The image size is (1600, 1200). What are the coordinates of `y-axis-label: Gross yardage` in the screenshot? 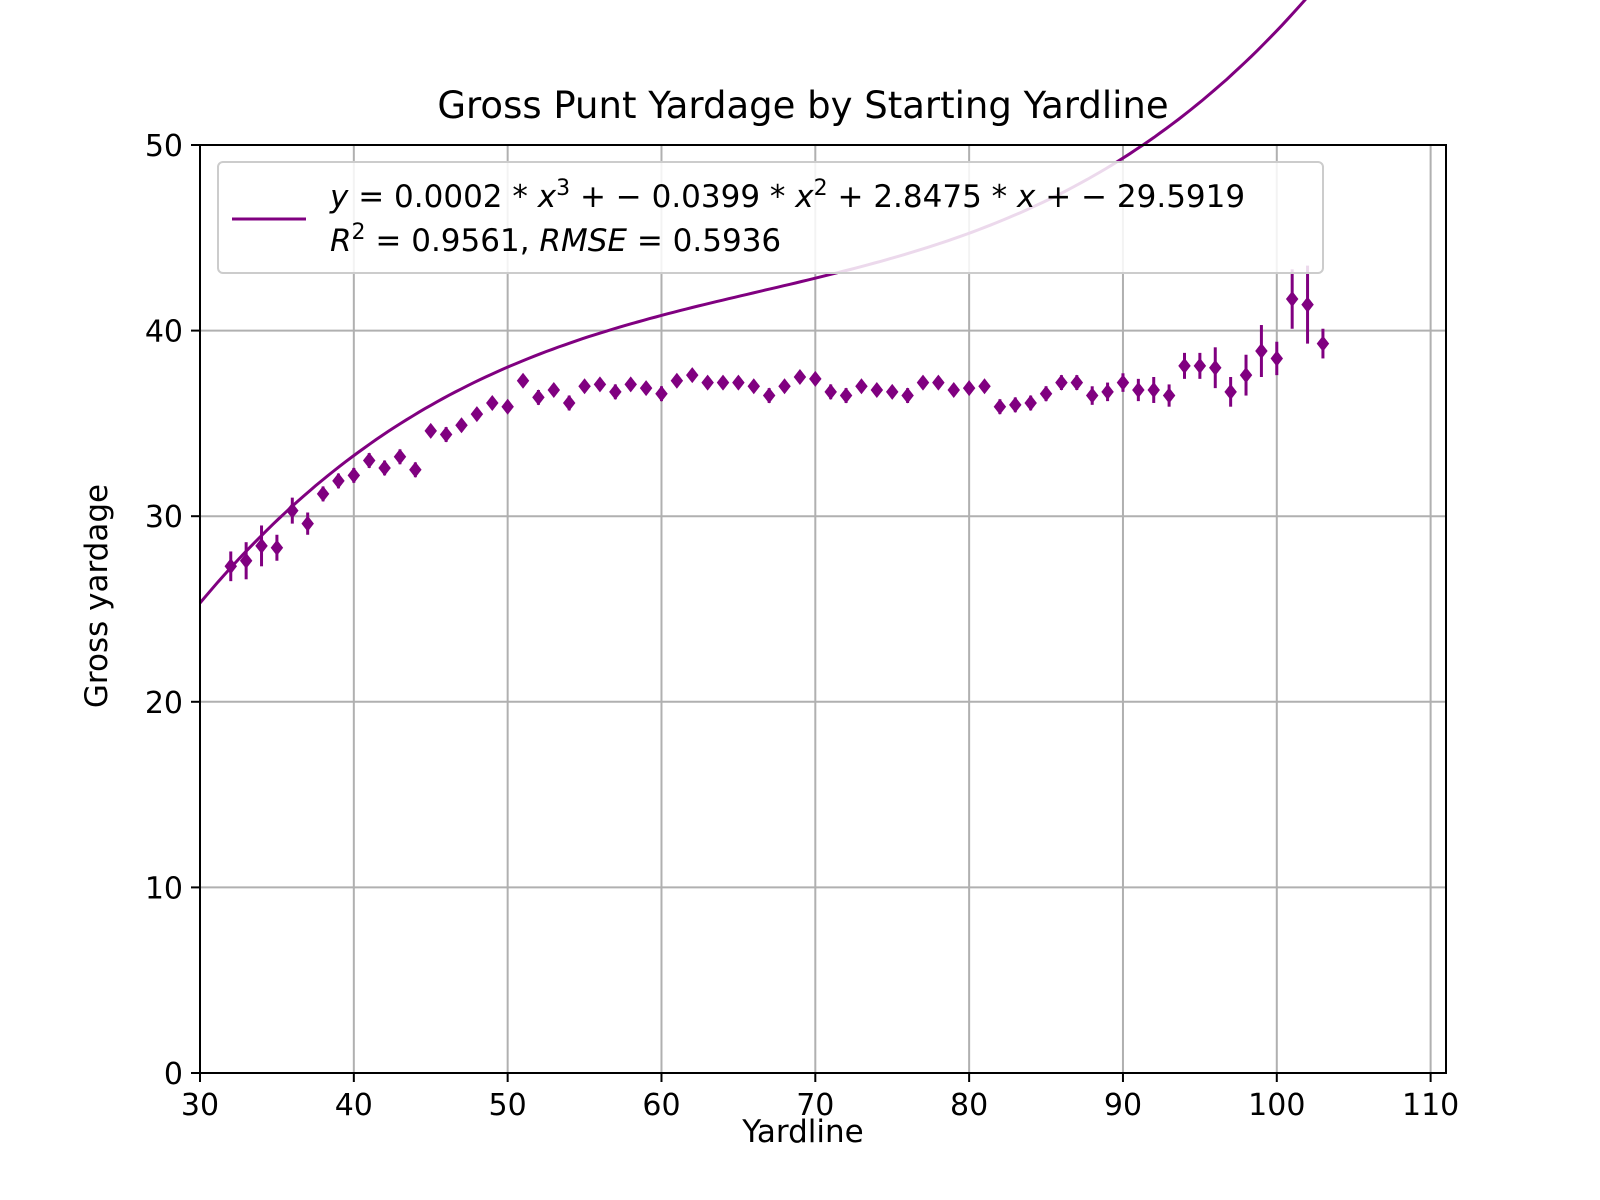 It's located at (97, 596).